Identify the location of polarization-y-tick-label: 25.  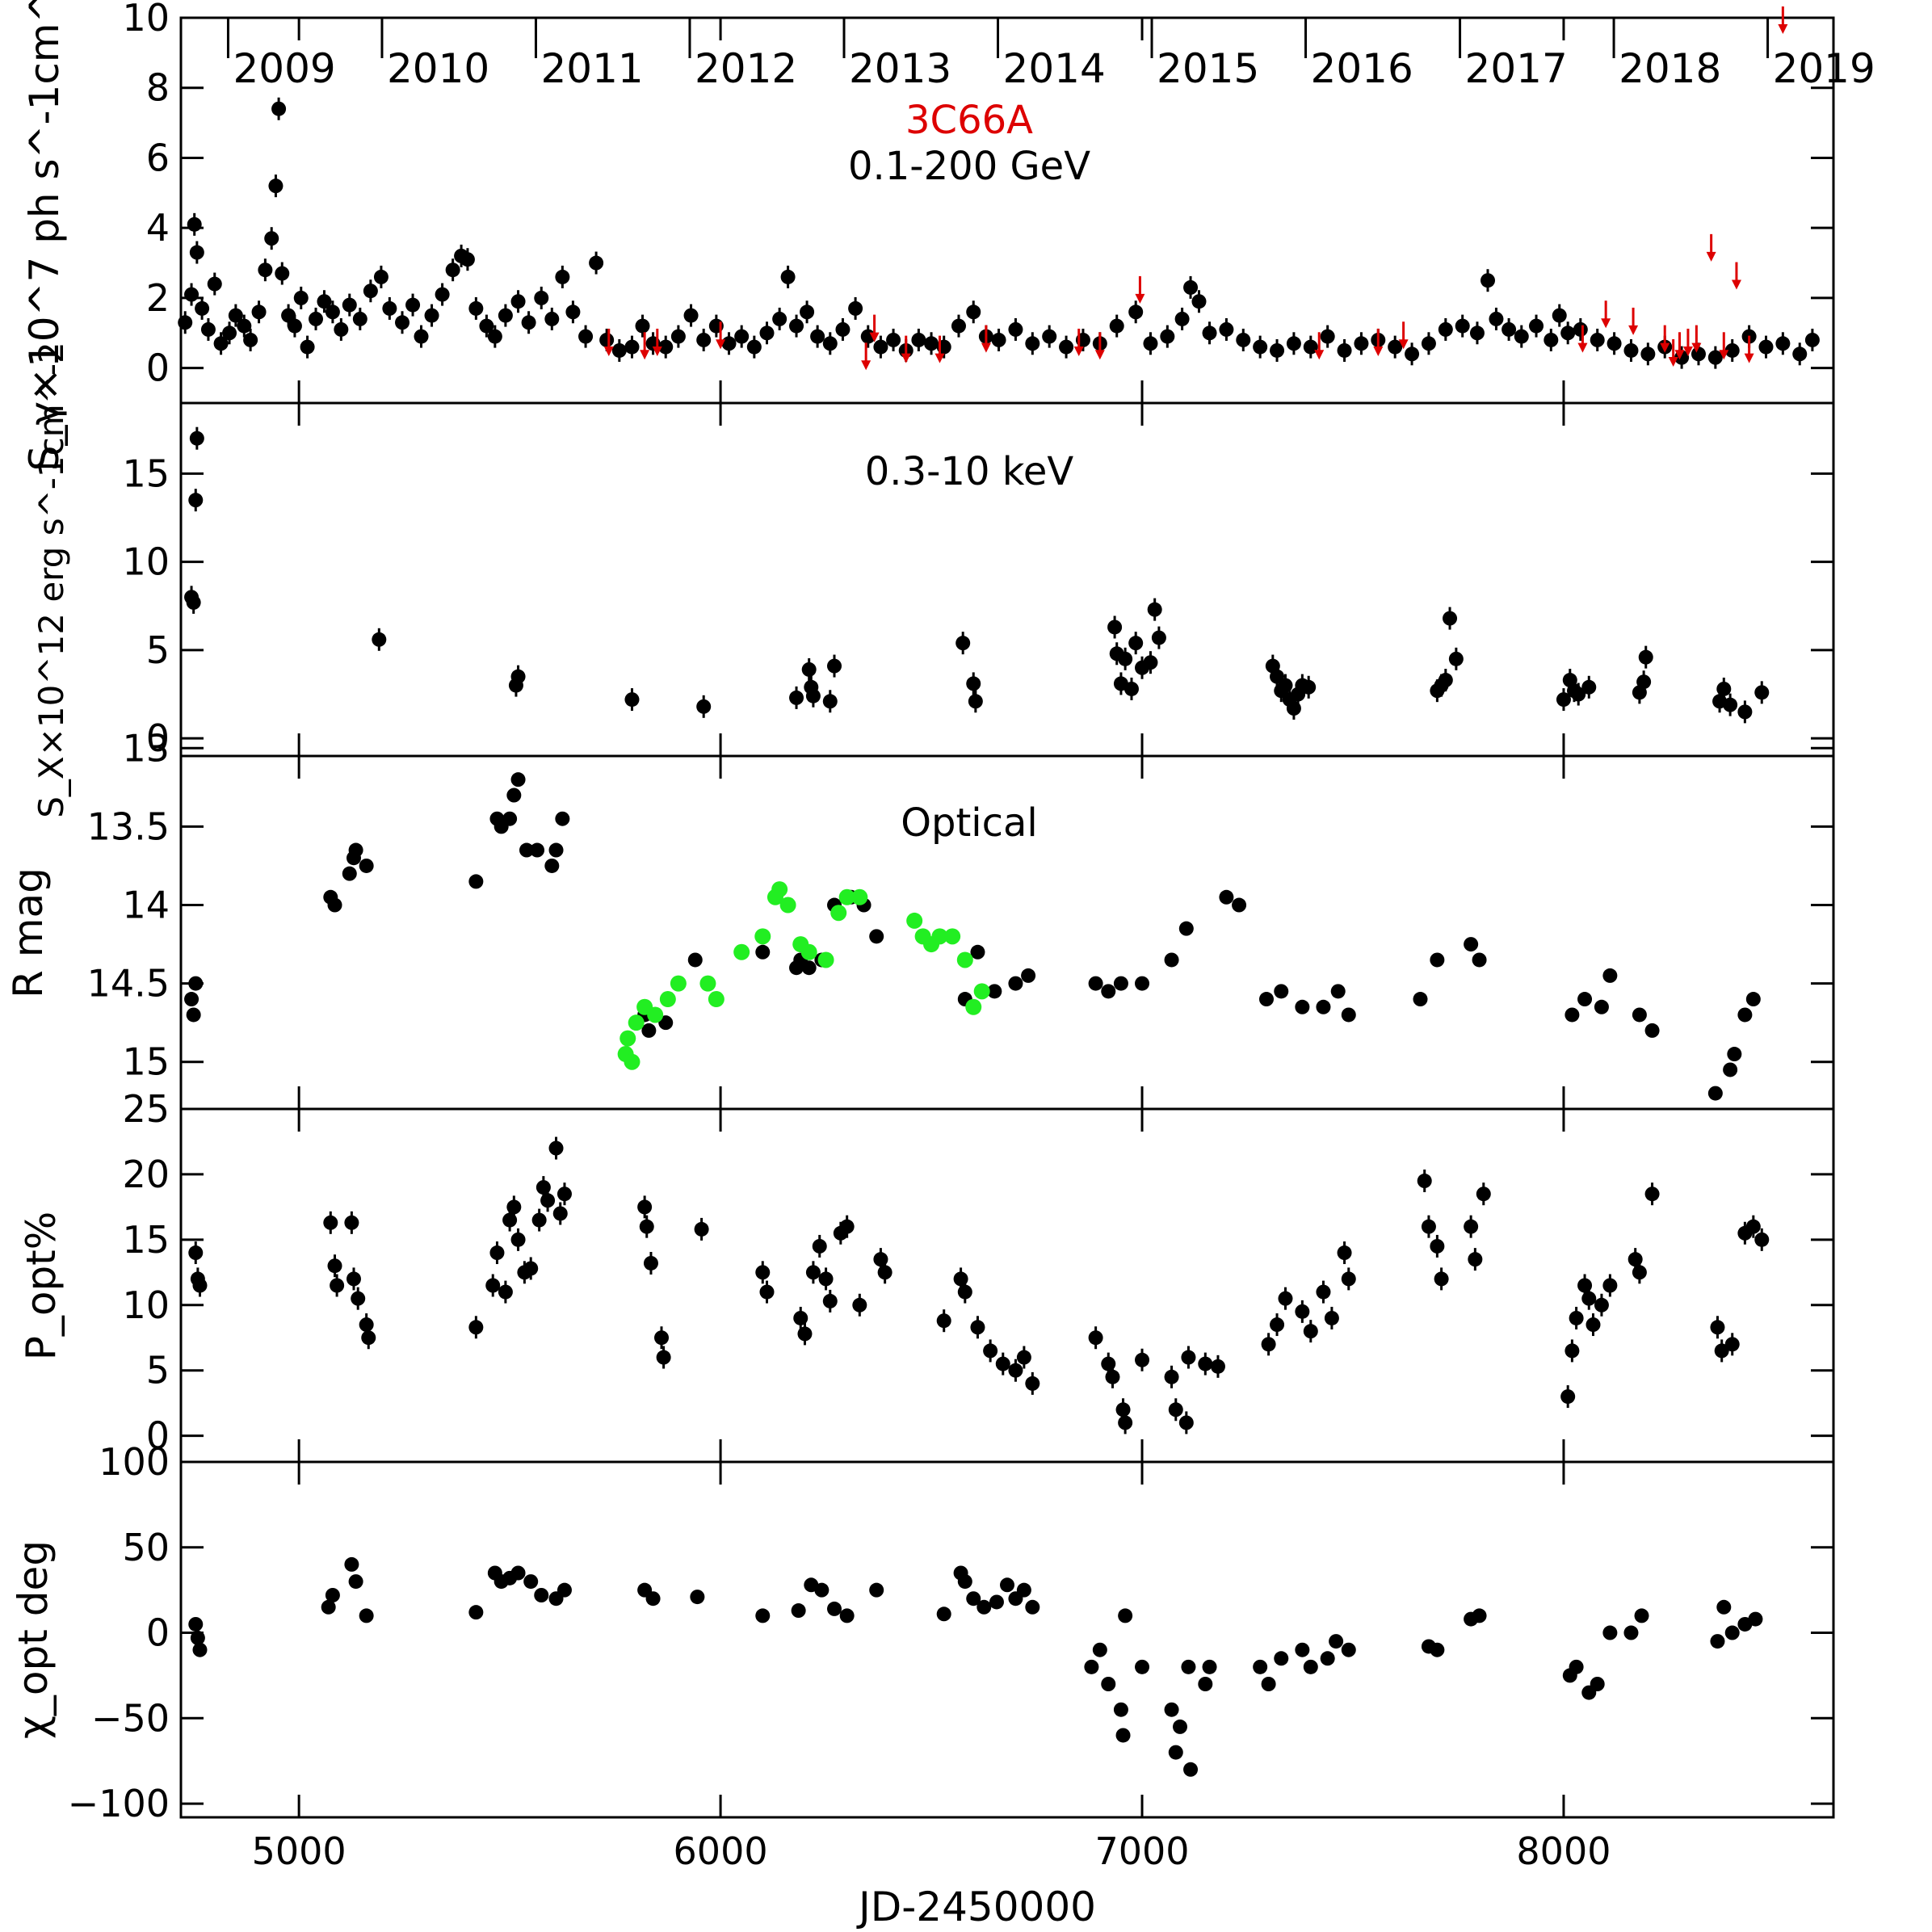
(146, 1109).